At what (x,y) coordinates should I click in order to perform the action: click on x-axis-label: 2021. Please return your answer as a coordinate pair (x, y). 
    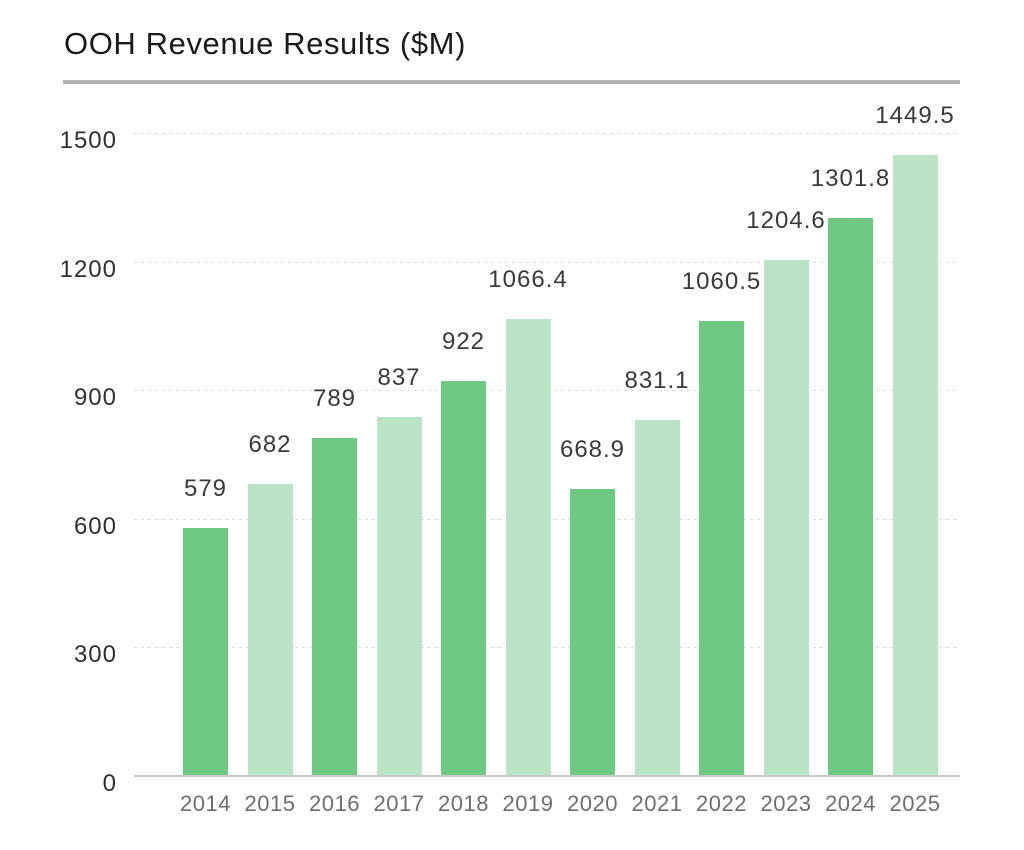
    Looking at the image, I should click on (657, 803).